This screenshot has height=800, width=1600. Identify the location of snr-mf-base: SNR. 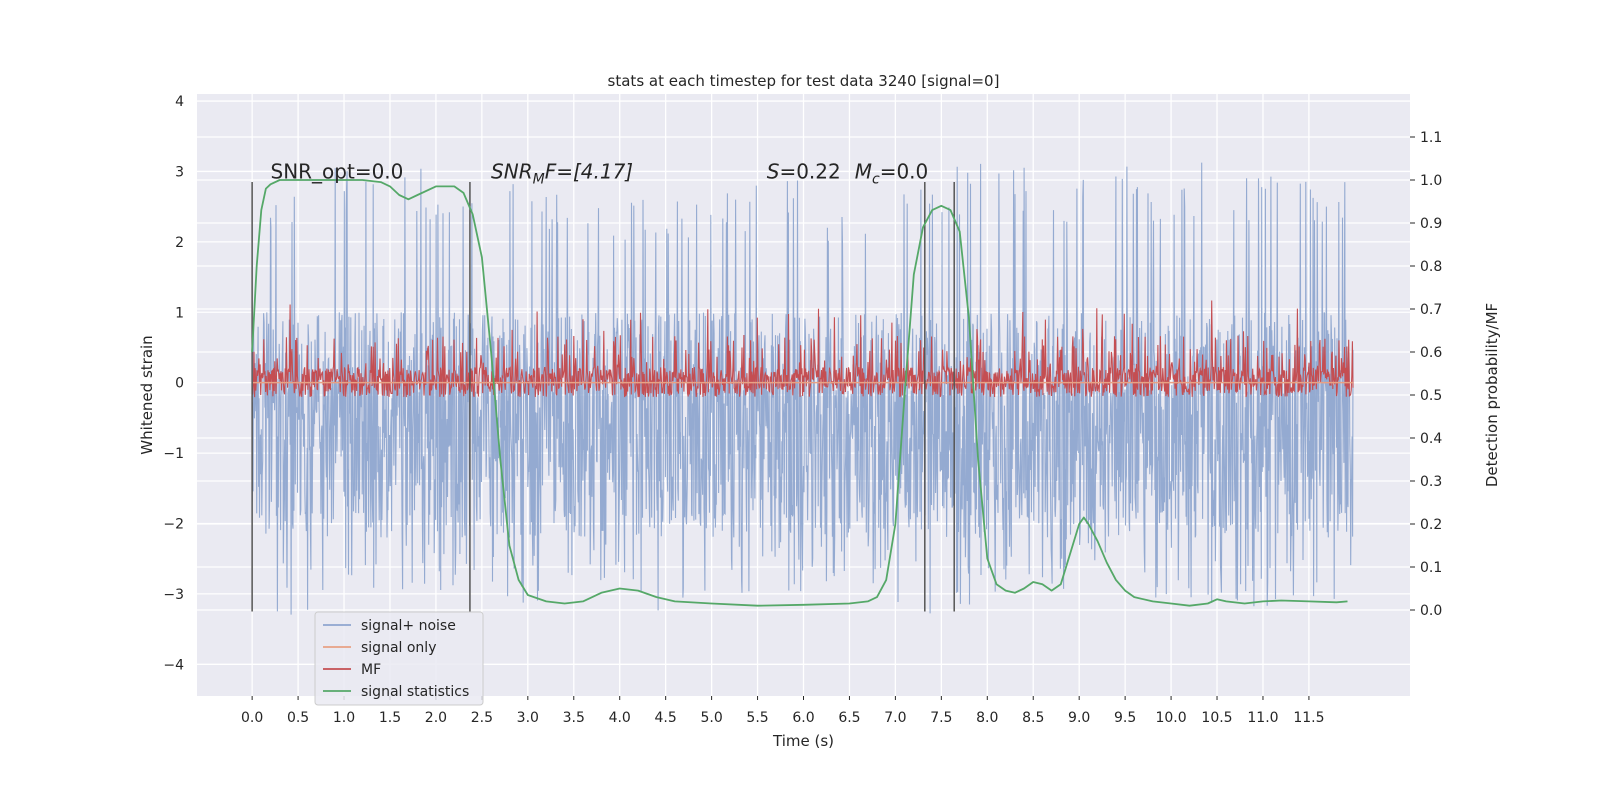
(512, 171).